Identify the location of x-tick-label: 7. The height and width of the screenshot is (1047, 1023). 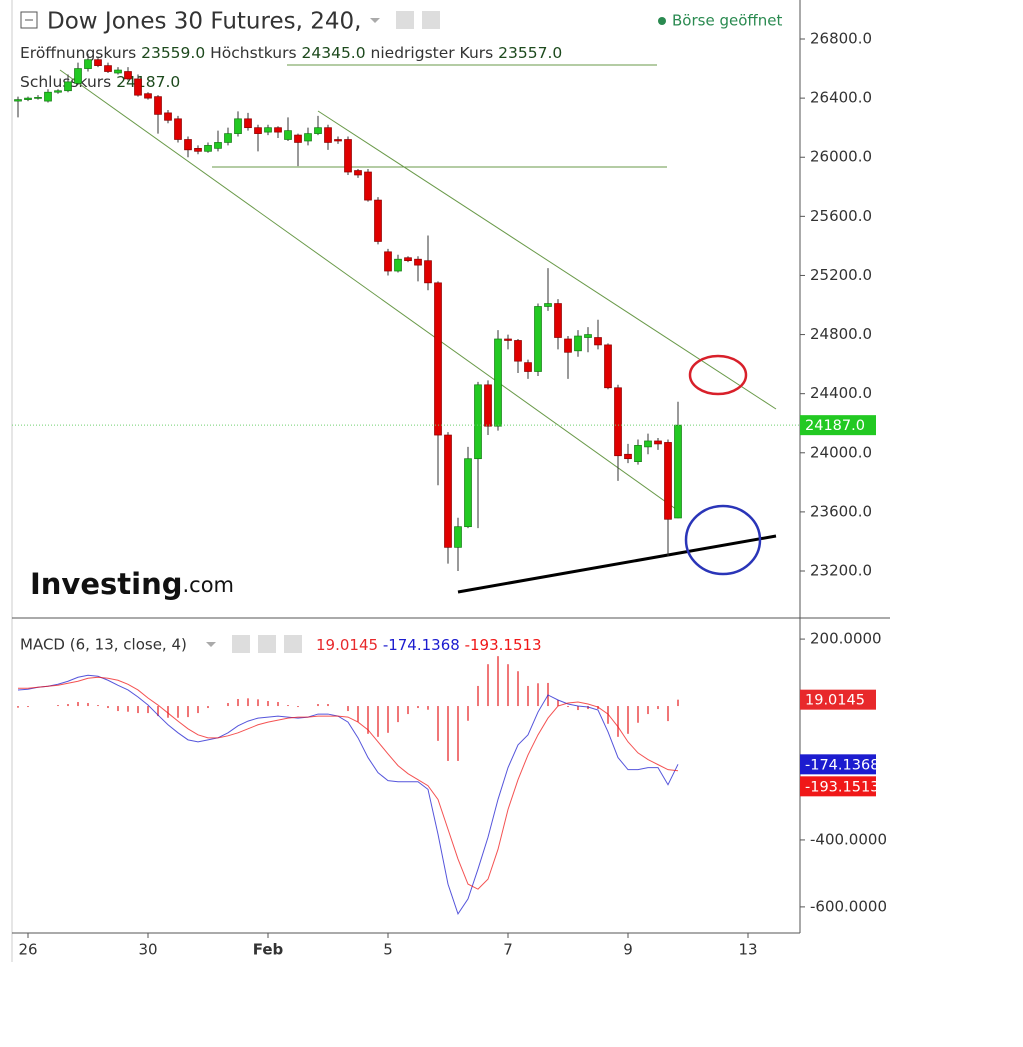
(508, 950).